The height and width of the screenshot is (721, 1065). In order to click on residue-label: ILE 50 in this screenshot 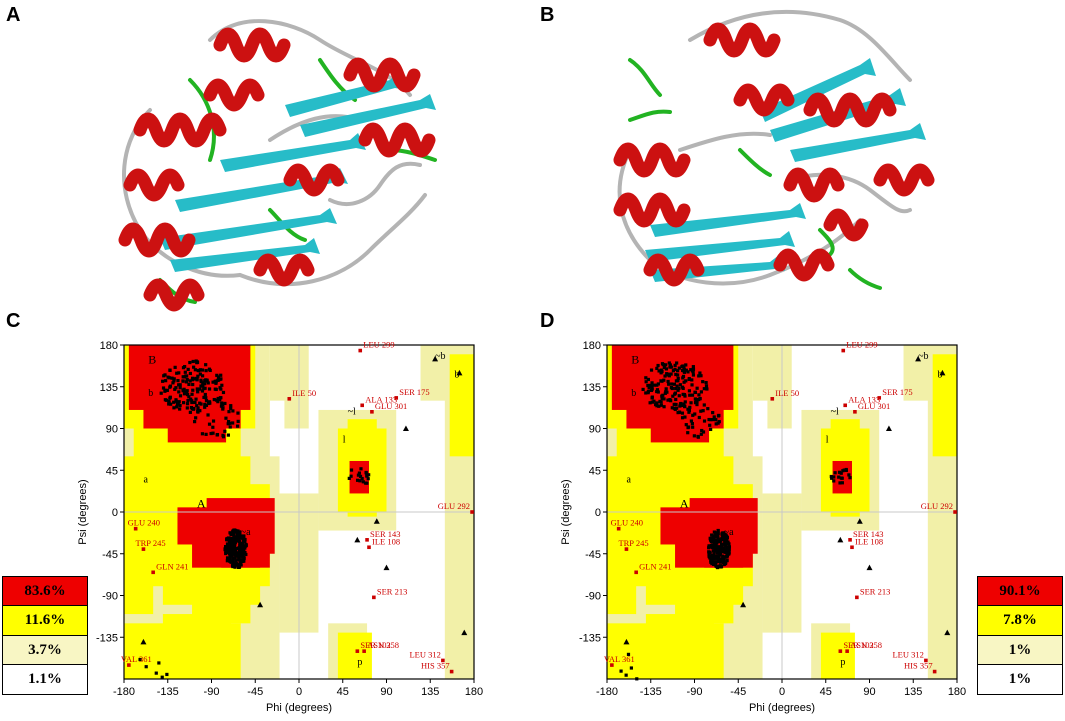, I will do `click(304, 393)`.